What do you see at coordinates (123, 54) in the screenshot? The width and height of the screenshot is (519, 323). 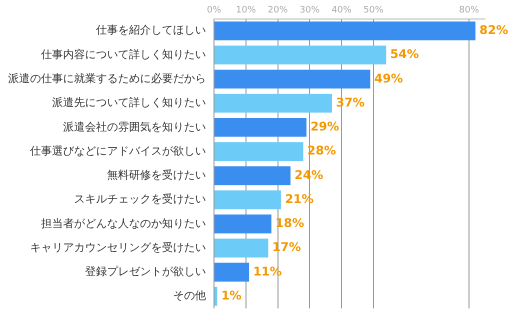 I see `y-tick-label: 仕事内容について詳しく知りたい` at bounding box center [123, 54].